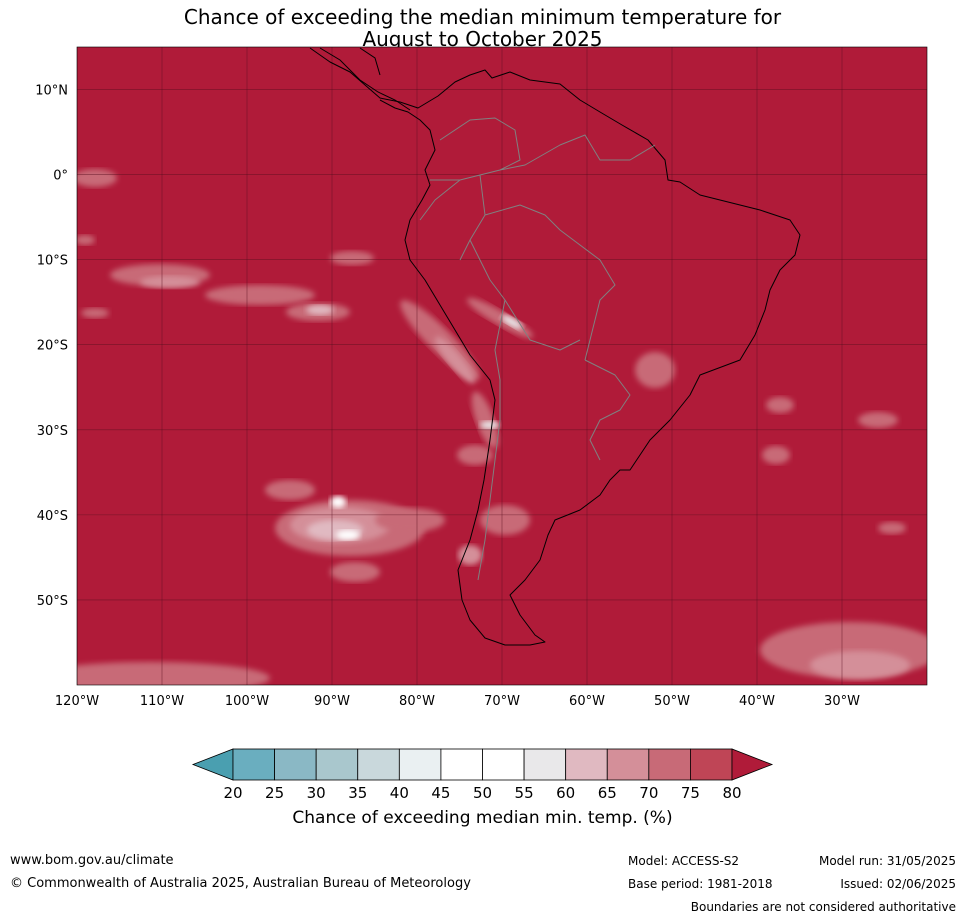 The width and height of the screenshot is (965, 919). What do you see at coordinates (700, 884) in the screenshot?
I see `footer-base-period: Base period: 1981-2018` at bounding box center [700, 884].